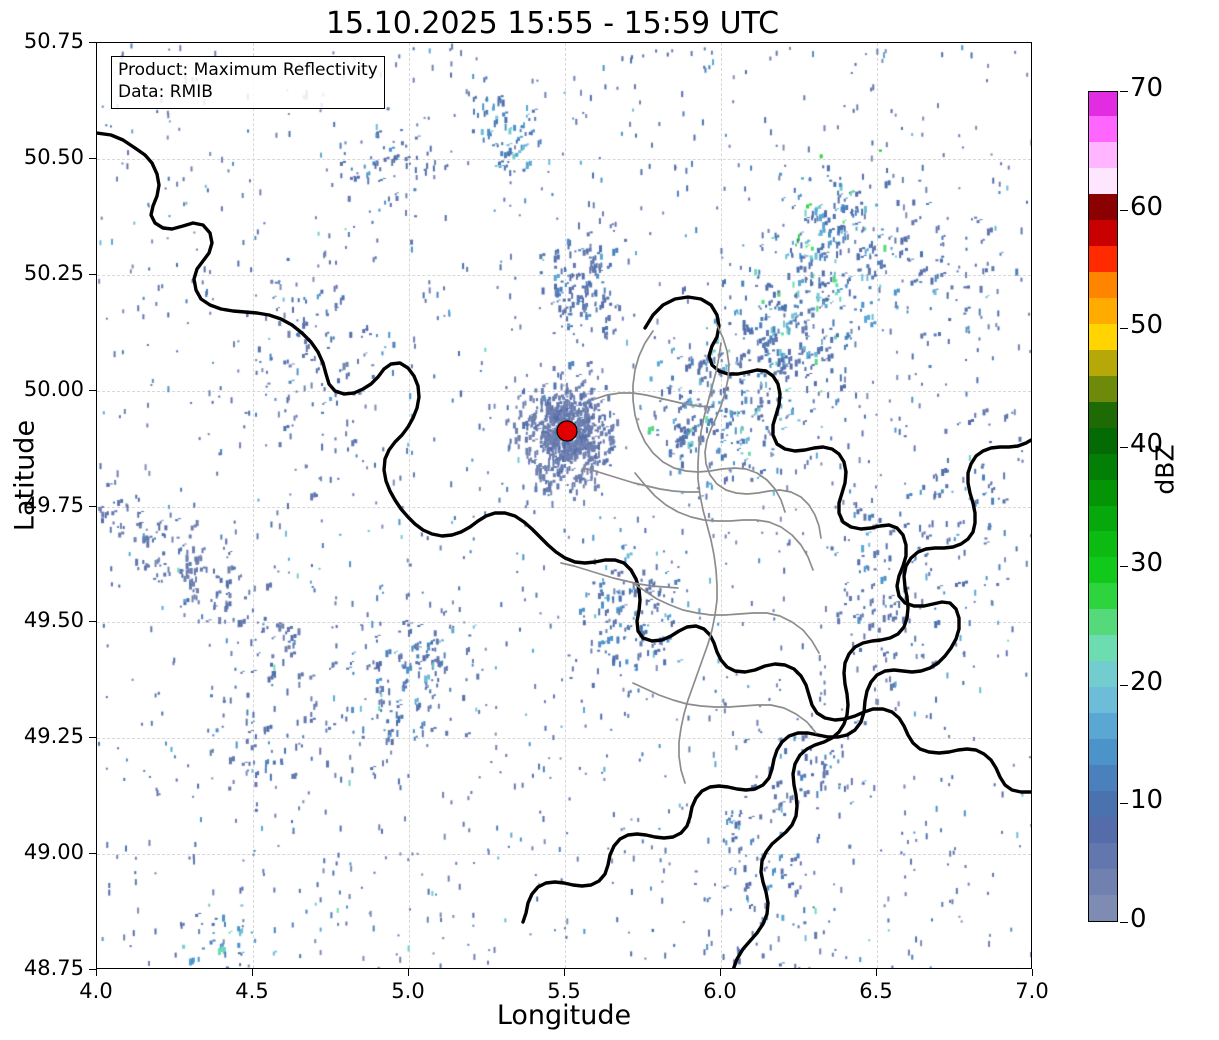  What do you see at coordinates (53, 388) in the screenshot?
I see `y-tick-label: 50.00` at bounding box center [53, 388].